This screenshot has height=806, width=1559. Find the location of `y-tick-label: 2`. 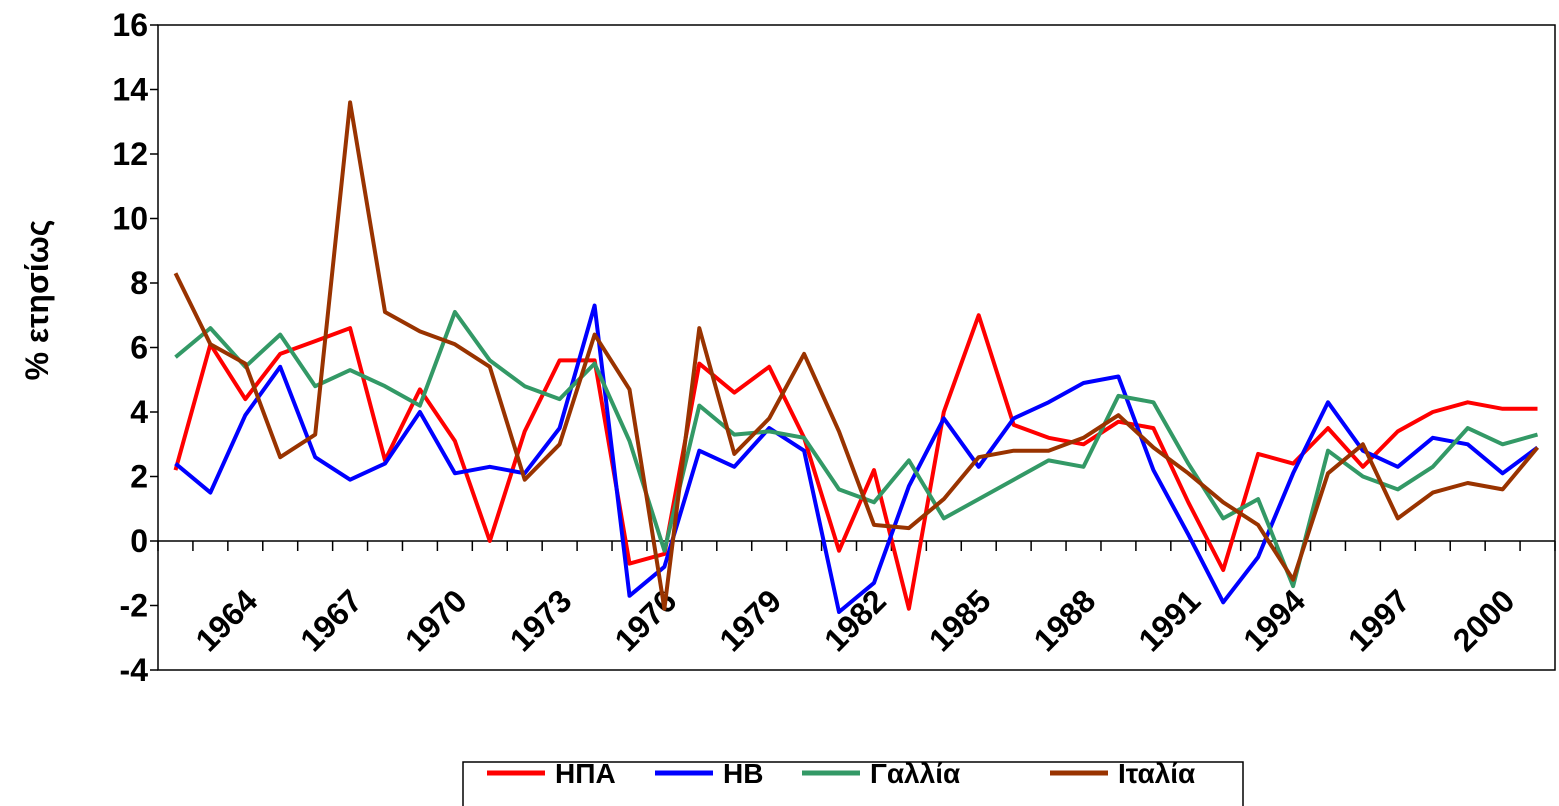

y-tick-label: 2 is located at coordinates (139, 477).